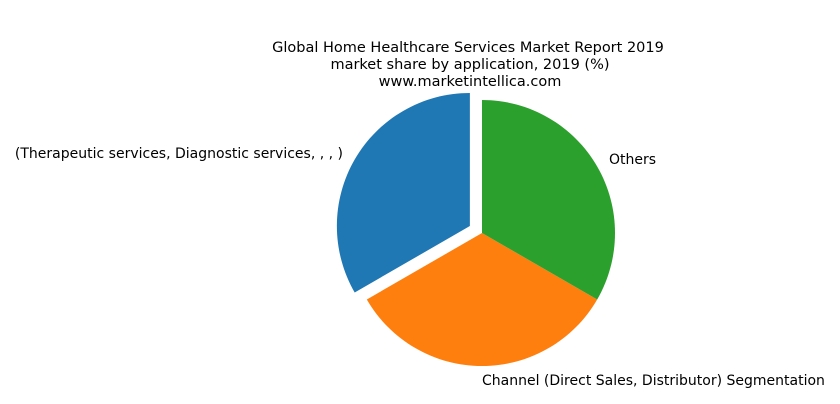 The image size is (840, 404). I want to click on chart-title-line-3: www.marketintellica.com, so click(470, 82).